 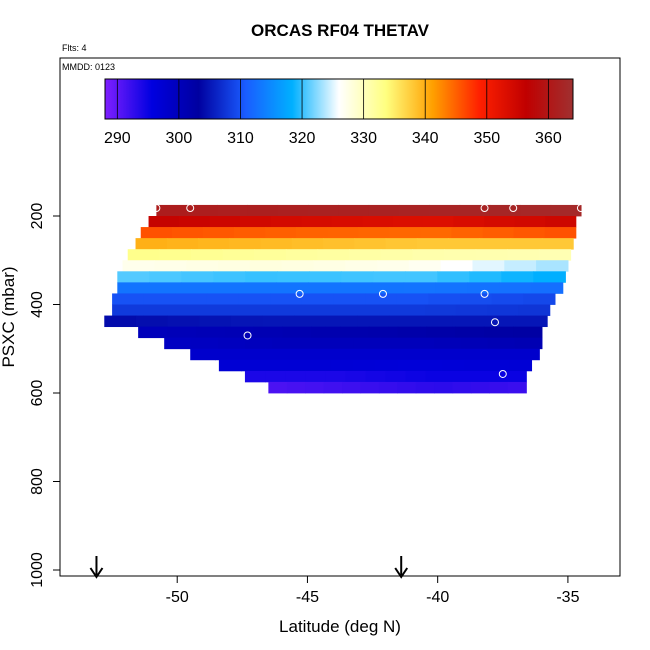 What do you see at coordinates (363, 138) in the screenshot?
I see `colorbar-tick-label: 330` at bounding box center [363, 138].